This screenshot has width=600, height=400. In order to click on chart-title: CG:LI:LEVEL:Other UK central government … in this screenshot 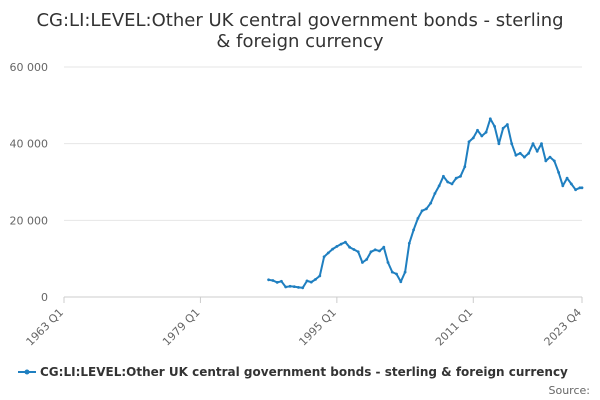, I will do `click(299, 31)`.